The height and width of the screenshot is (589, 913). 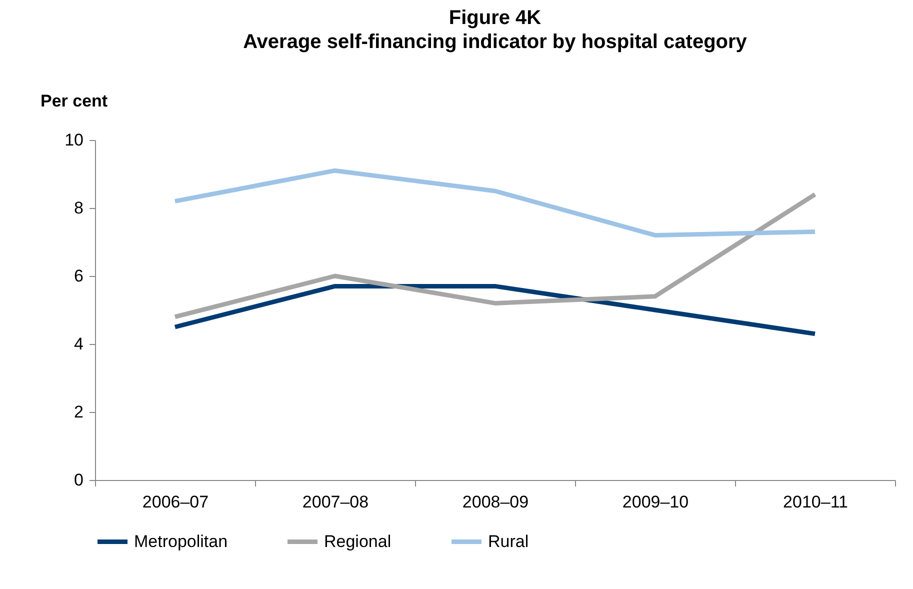 I want to click on x-tick-label: 2006–07, so click(x=175, y=502).